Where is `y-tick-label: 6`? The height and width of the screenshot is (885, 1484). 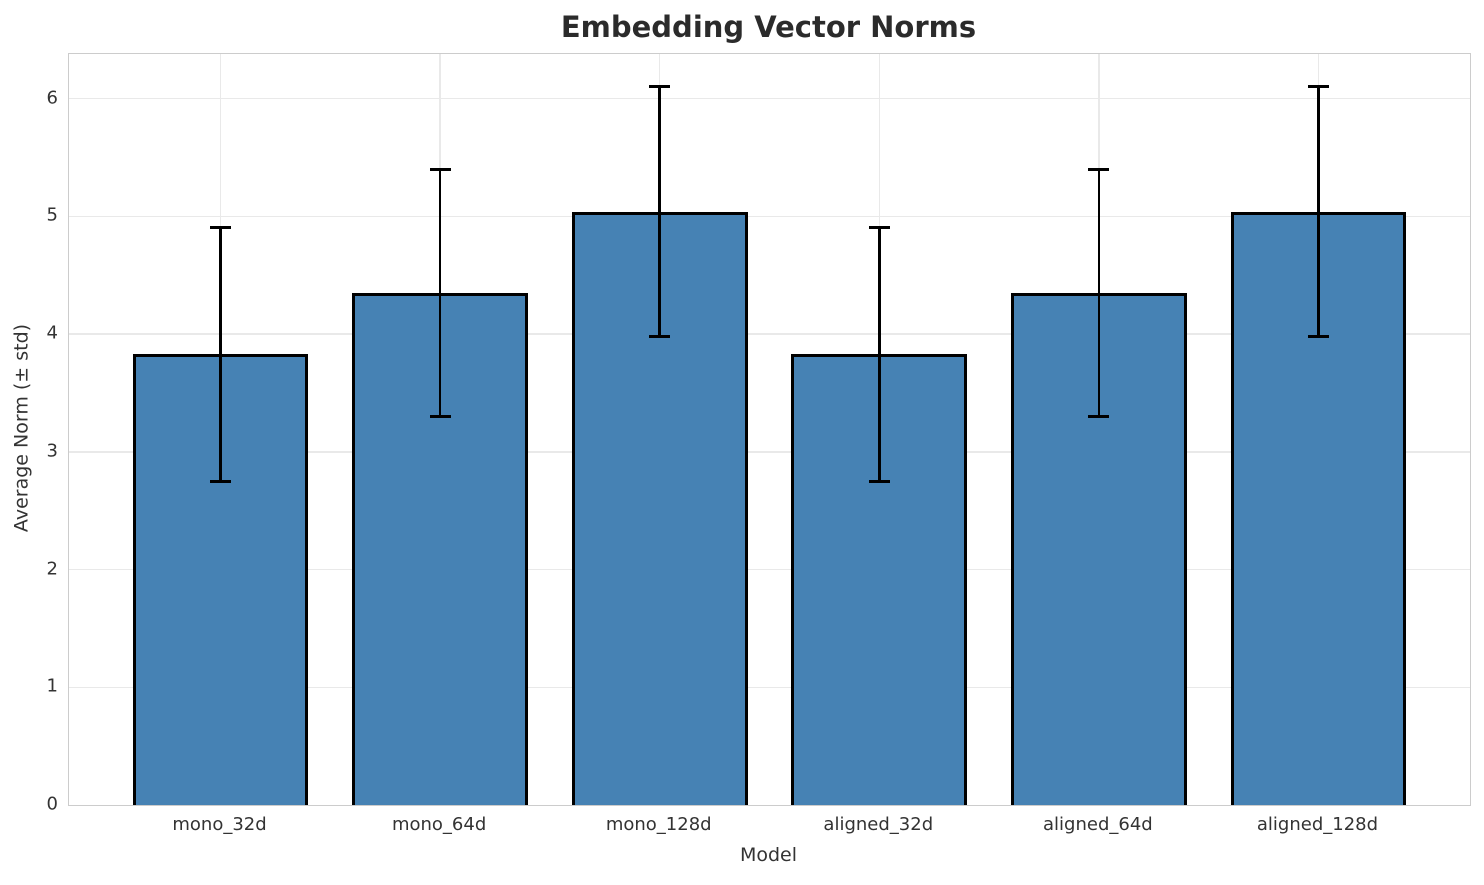
y-tick-label: 6 is located at coordinates (52, 98).